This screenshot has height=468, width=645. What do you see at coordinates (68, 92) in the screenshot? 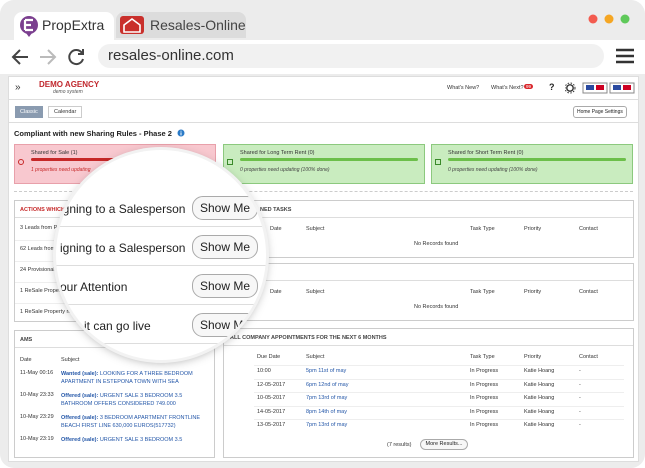
I see `logo-sub: demo system` at bounding box center [68, 92].